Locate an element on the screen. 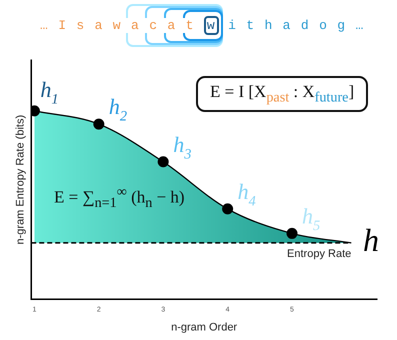  text: E = I [X$_{past}$ : X$_{future}$] is located at coordinates (282, 94).